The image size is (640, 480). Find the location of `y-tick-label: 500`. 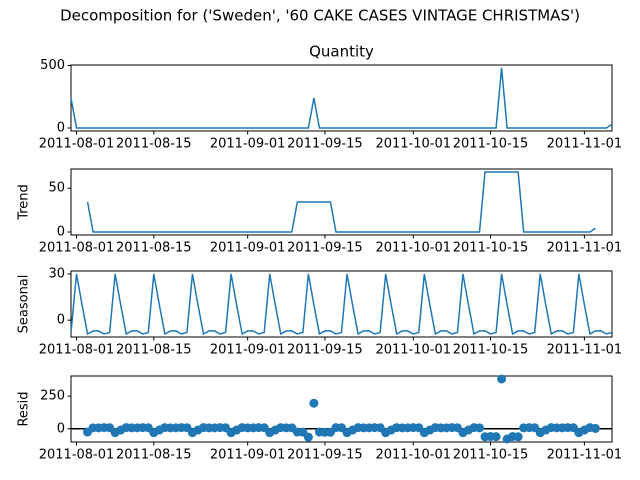

y-tick-label: 500 is located at coordinates (52, 65).